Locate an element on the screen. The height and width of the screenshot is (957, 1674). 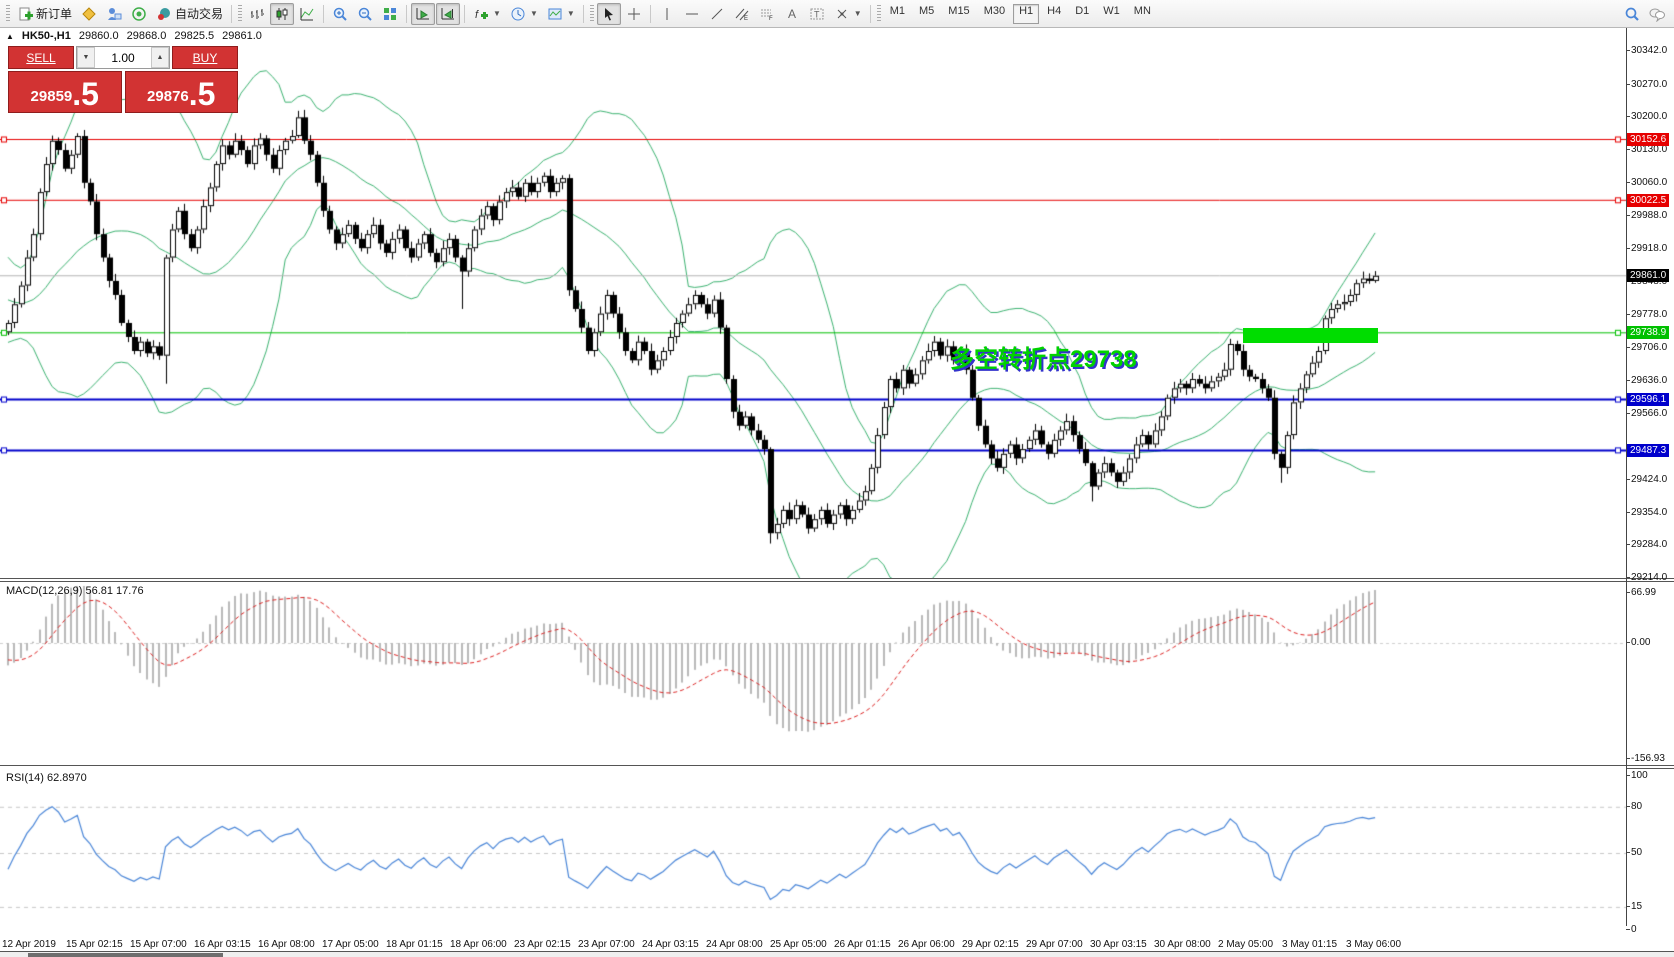
volume-stepper: ▼ 1.00 ▲ is located at coordinates (123, 57).